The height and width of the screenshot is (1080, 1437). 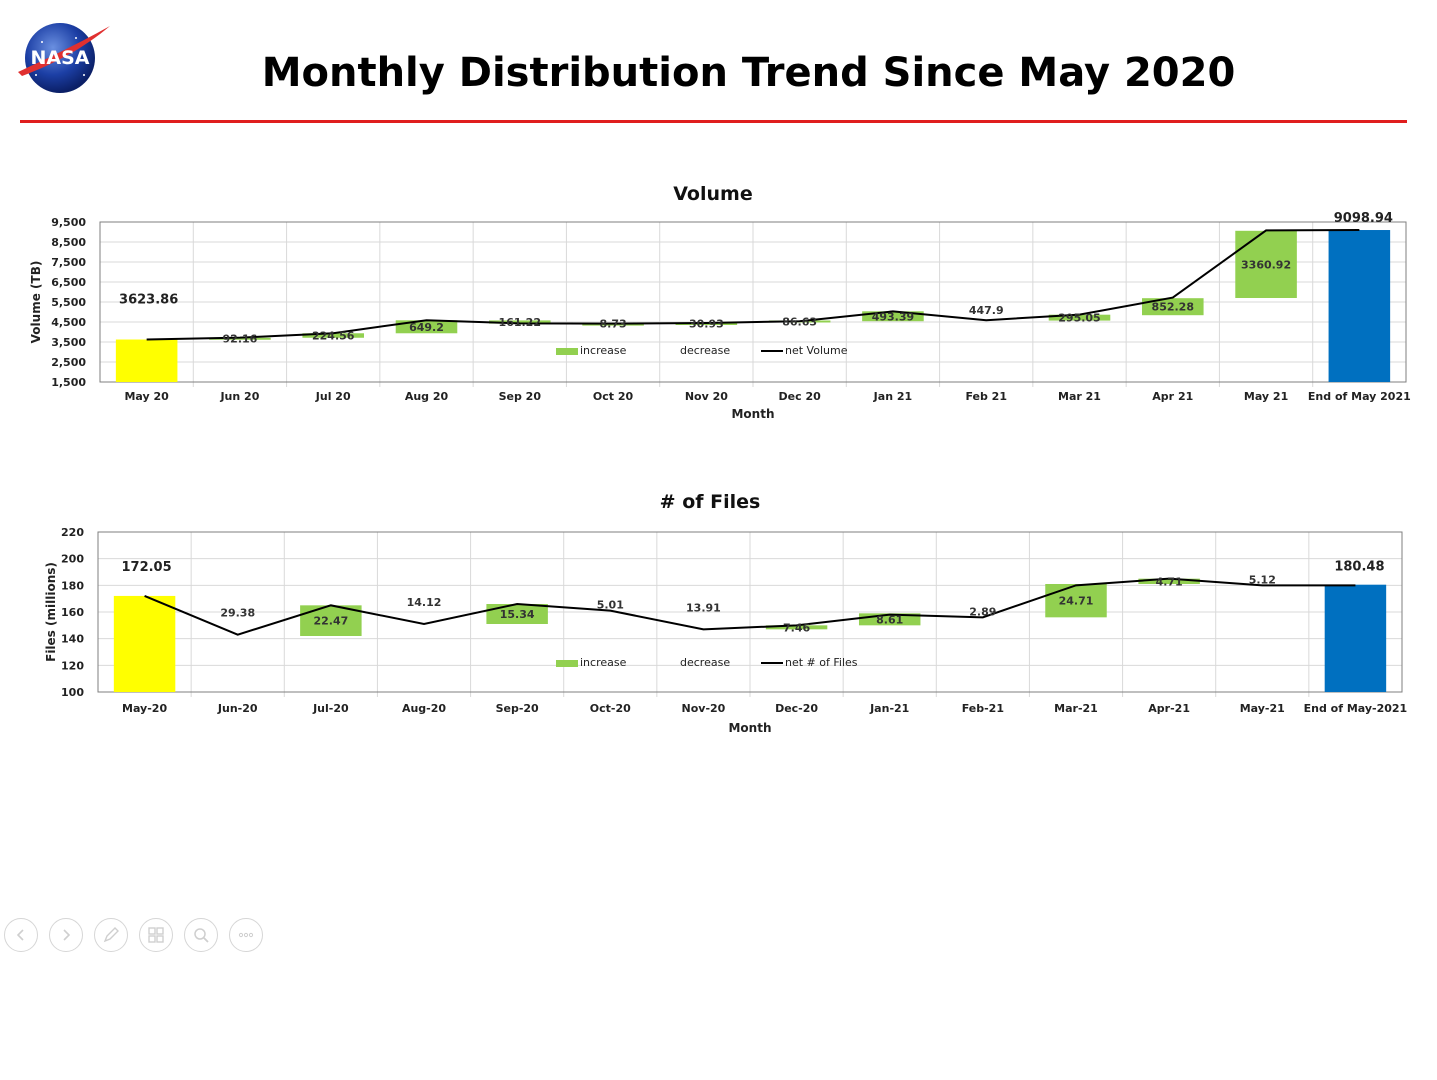 I want to click on data-label: 7.46, so click(x=796, y=627).